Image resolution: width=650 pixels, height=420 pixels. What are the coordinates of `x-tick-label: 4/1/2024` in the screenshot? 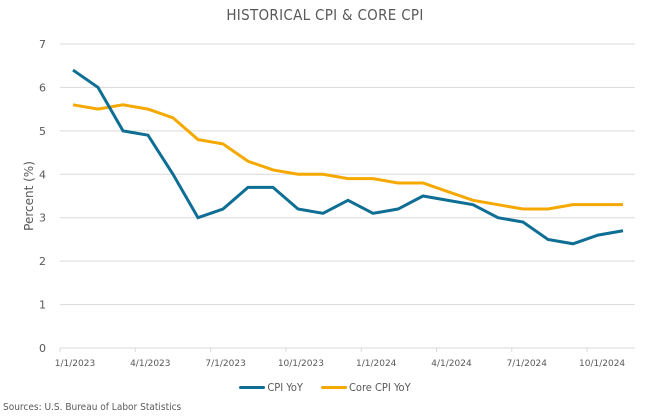 It's located at (451, 364).